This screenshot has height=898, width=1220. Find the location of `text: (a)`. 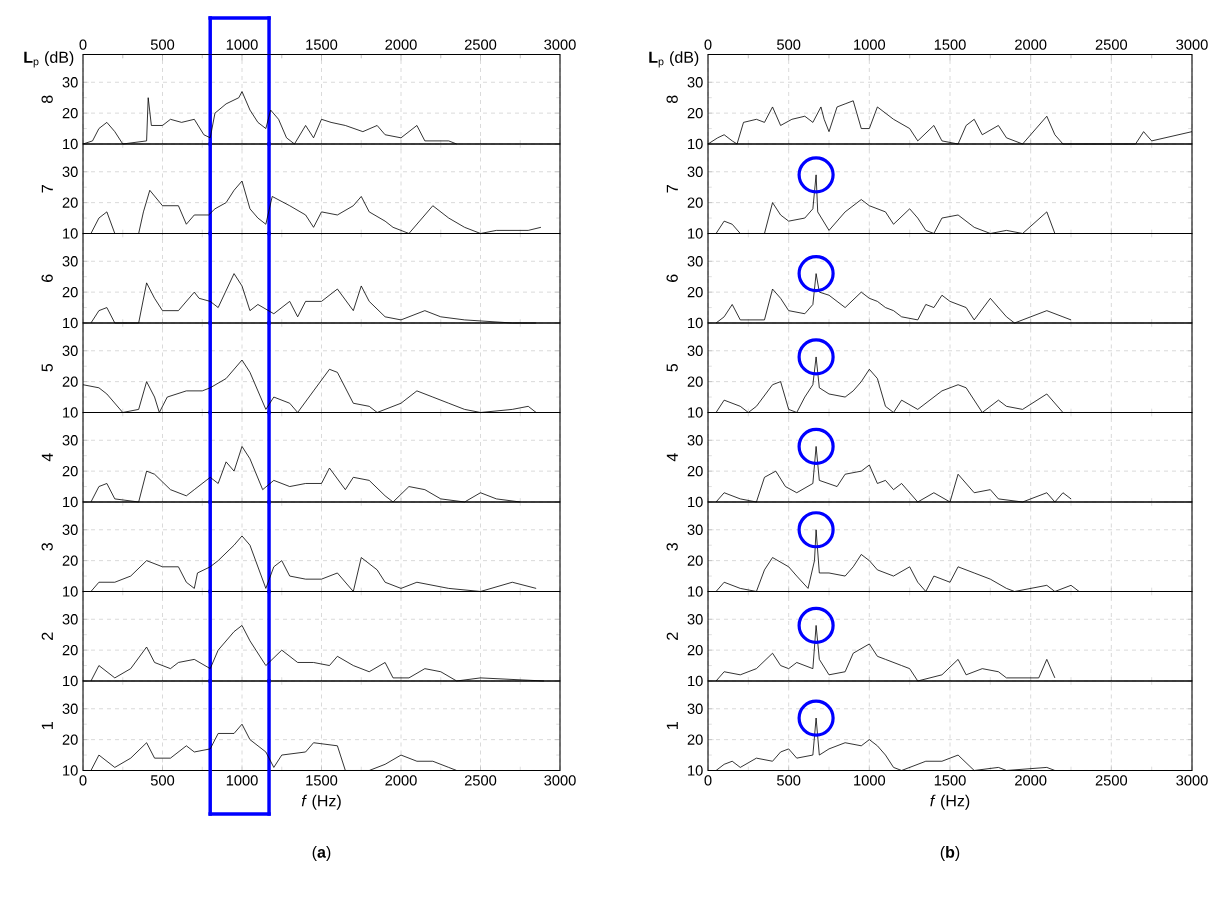

text: (a) is located at coordinates (321, 853).